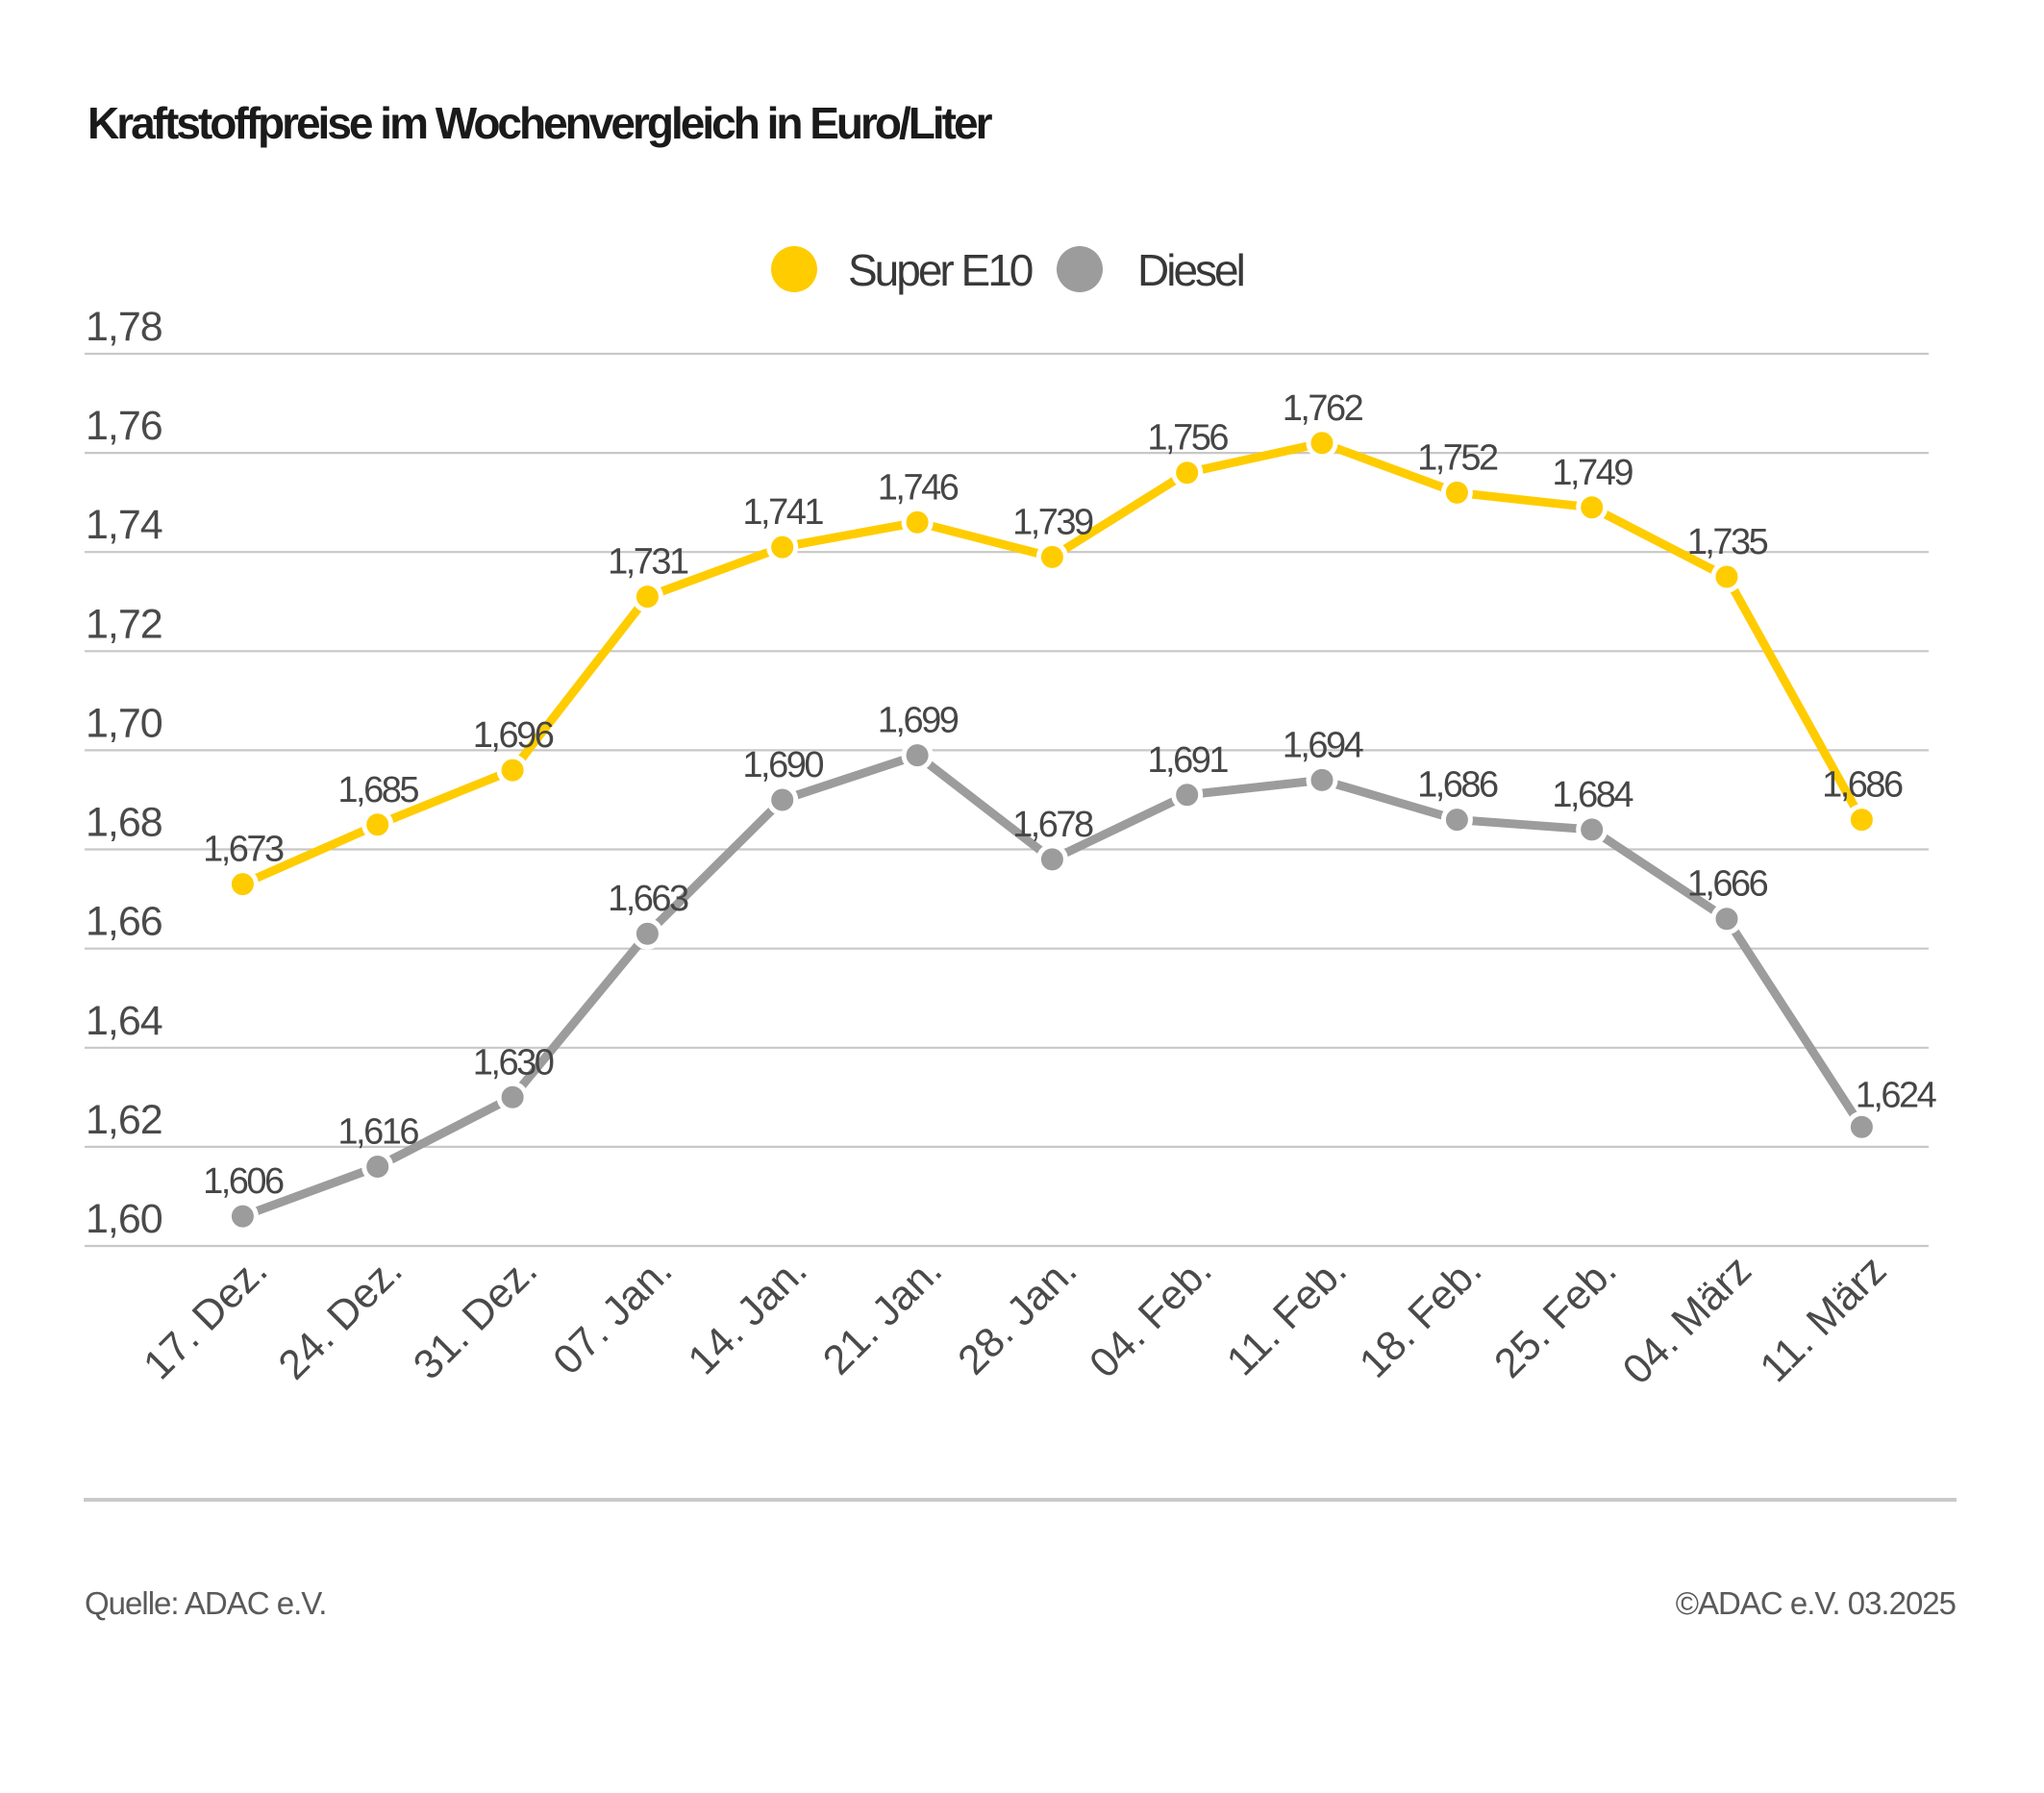  What do you see at coordinates (1555, 1316) in the screenshot?
I see `svg-text: 25. Feb.` at bounding box center [1555, 1316].